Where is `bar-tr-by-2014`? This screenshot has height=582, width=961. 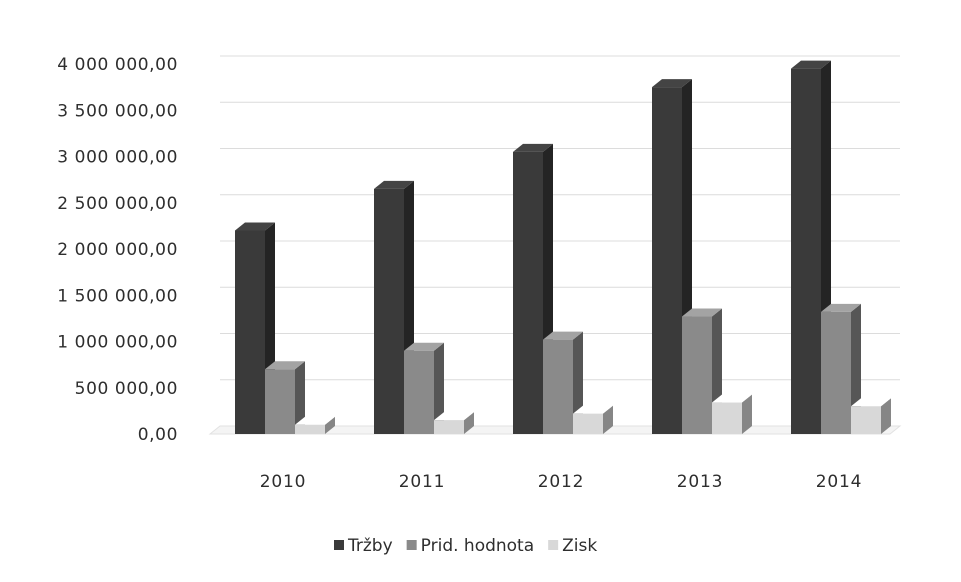 bar-tr-by-2014 is located at coordinates (811, 247).